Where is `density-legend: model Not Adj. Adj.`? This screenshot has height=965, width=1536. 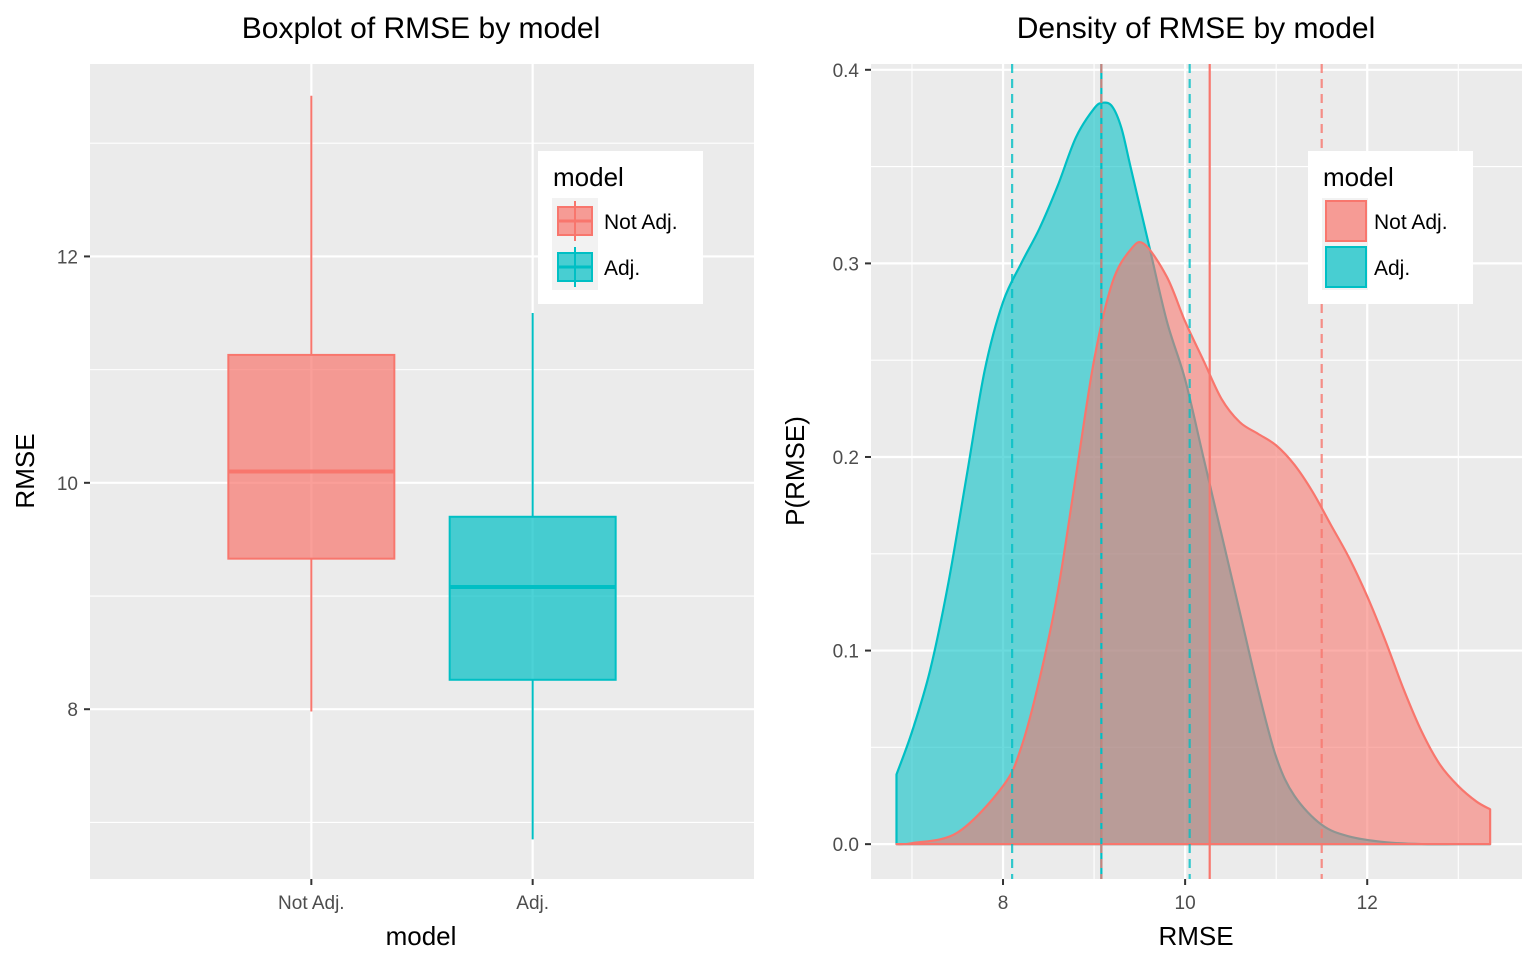
density-legend: model Not Adj. Adj. is located at coordinates (1390, 227).